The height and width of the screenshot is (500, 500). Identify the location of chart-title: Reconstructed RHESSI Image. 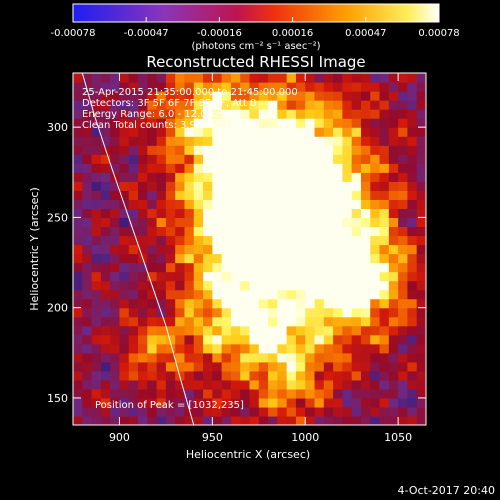
(255, 62).